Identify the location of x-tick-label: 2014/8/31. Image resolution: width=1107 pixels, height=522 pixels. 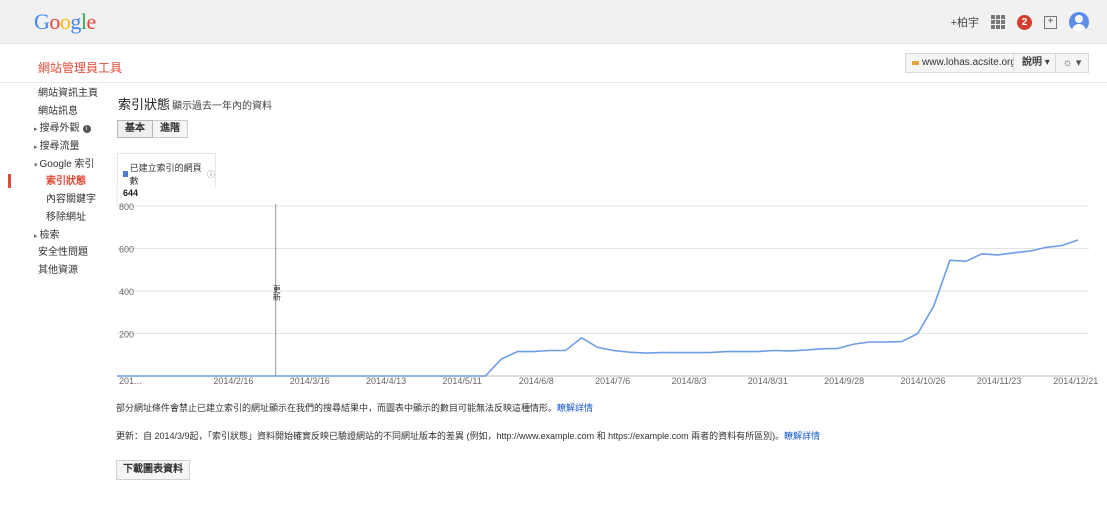
(768, 381).